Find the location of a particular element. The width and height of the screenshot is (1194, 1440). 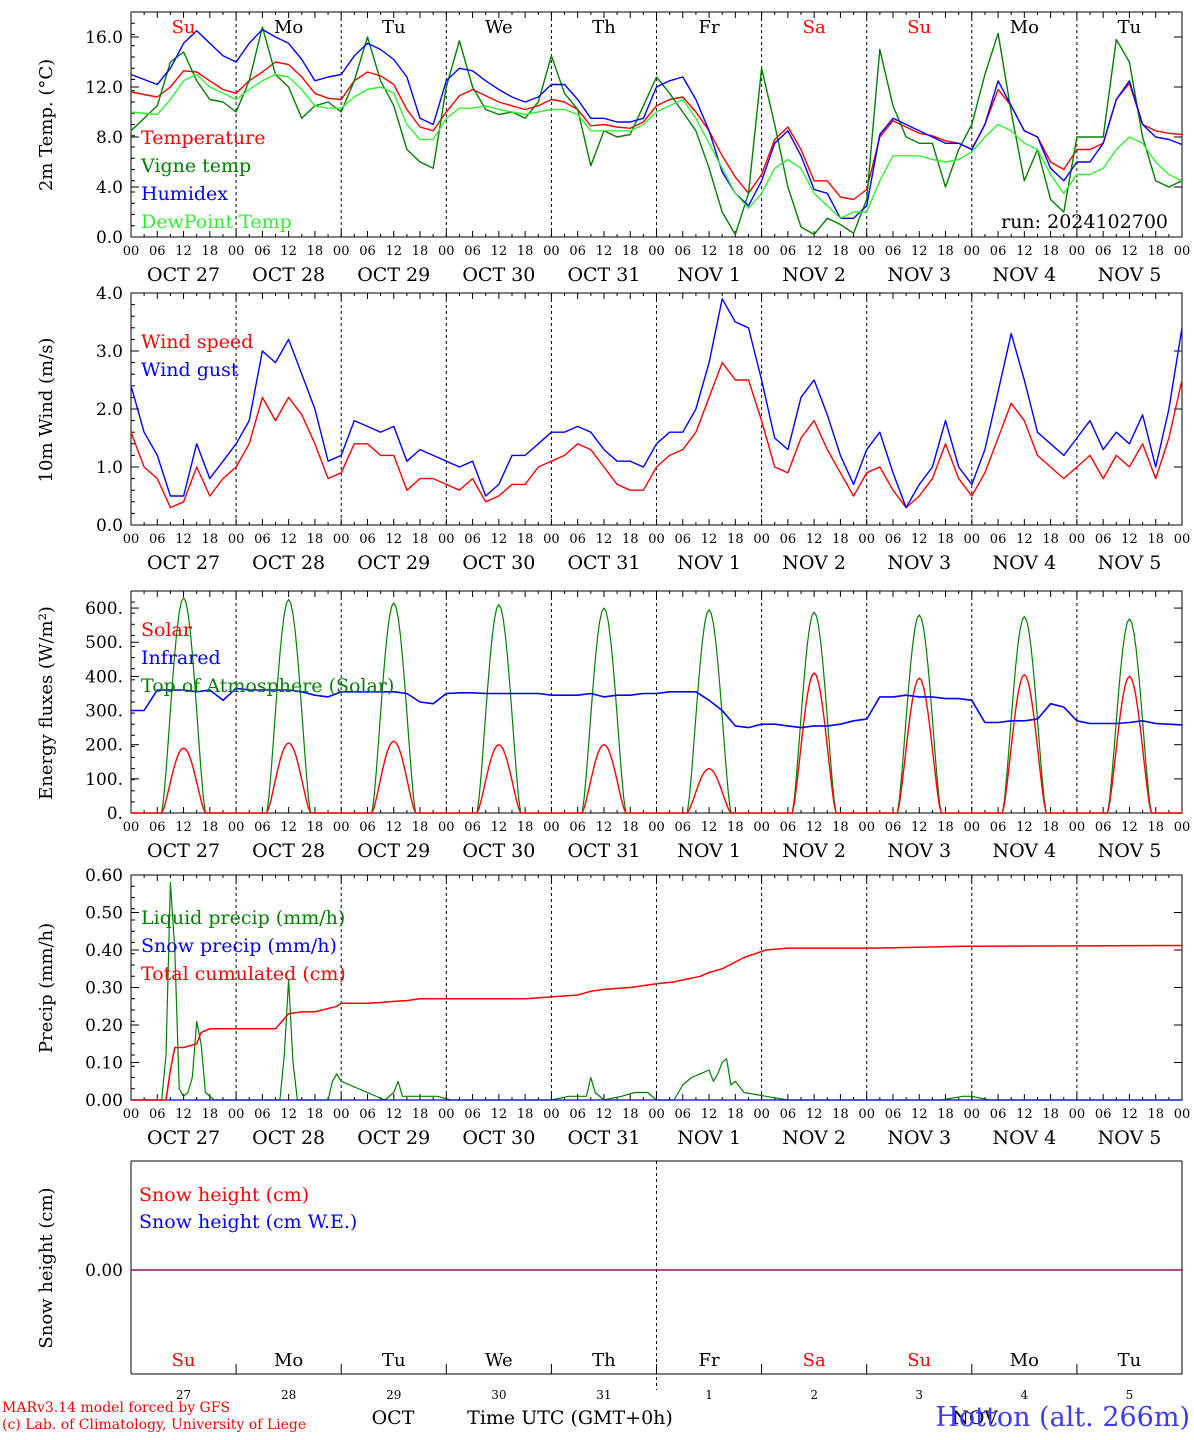

date-label: NOV 2 is located at coordinates (814, 1138).